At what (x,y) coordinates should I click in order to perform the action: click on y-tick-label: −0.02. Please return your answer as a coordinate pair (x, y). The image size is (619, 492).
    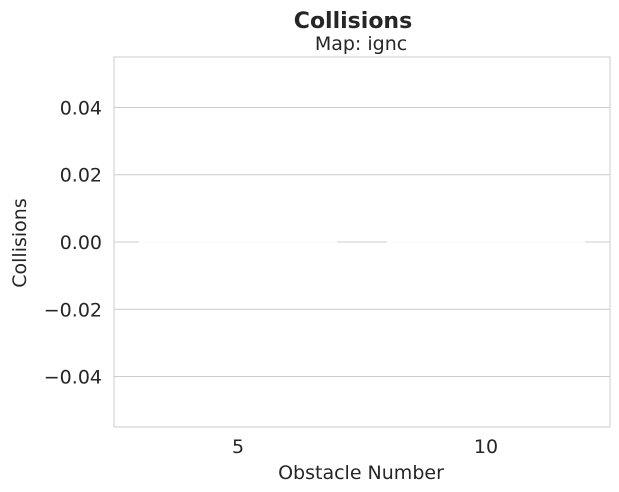
    Looking at the image, I should click on (73, 310).